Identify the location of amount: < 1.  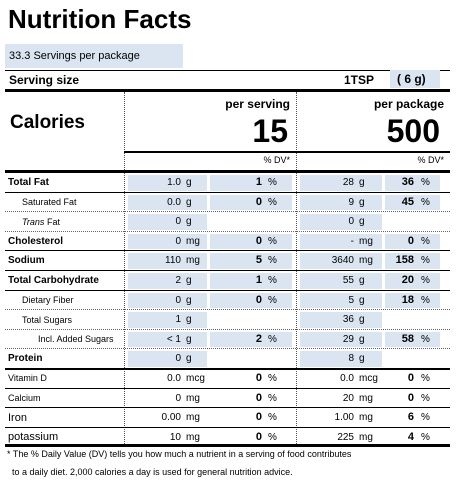
(173, 339).